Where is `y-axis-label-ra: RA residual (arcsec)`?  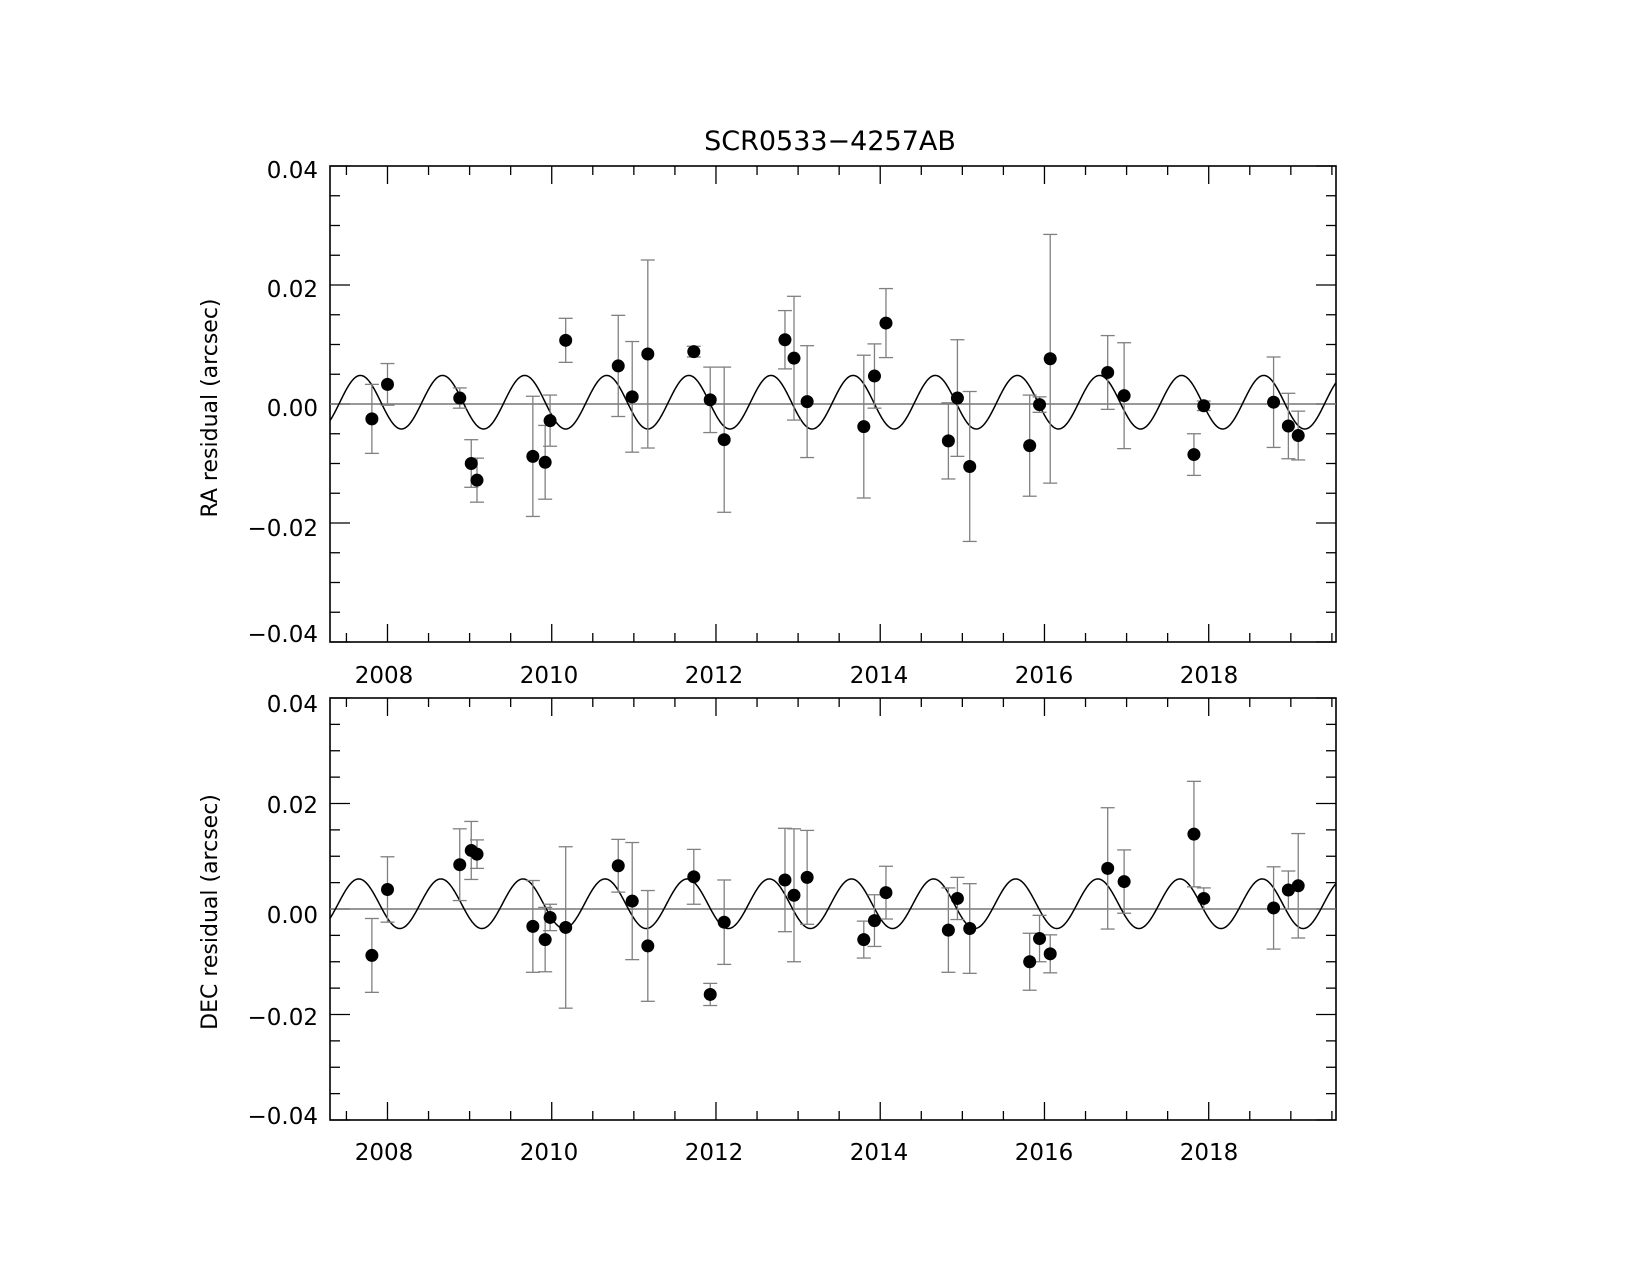
y-axis-label-ra: RA residual (arcsec) is located at coordinates (210, 407).